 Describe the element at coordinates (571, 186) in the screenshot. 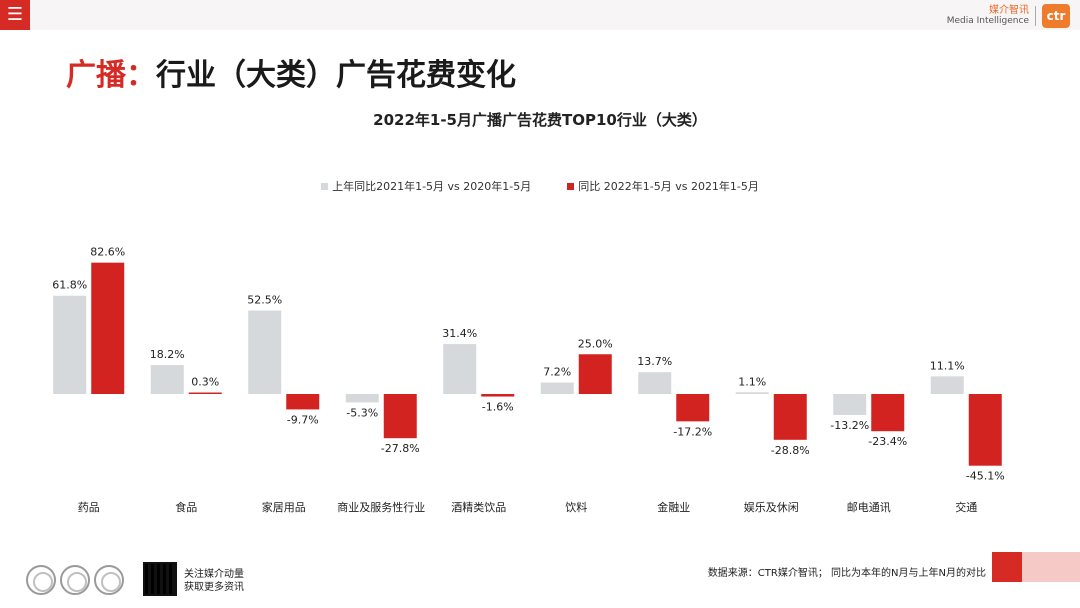

I see `legend-swatch-current-year` at that location.